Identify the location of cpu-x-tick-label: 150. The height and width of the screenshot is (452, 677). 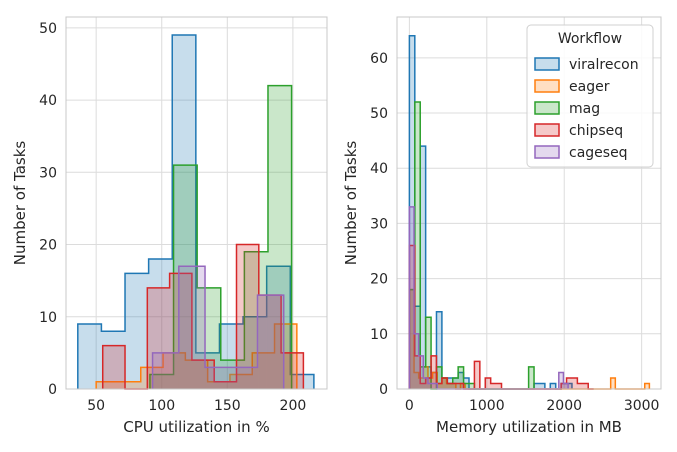
(227, 406).